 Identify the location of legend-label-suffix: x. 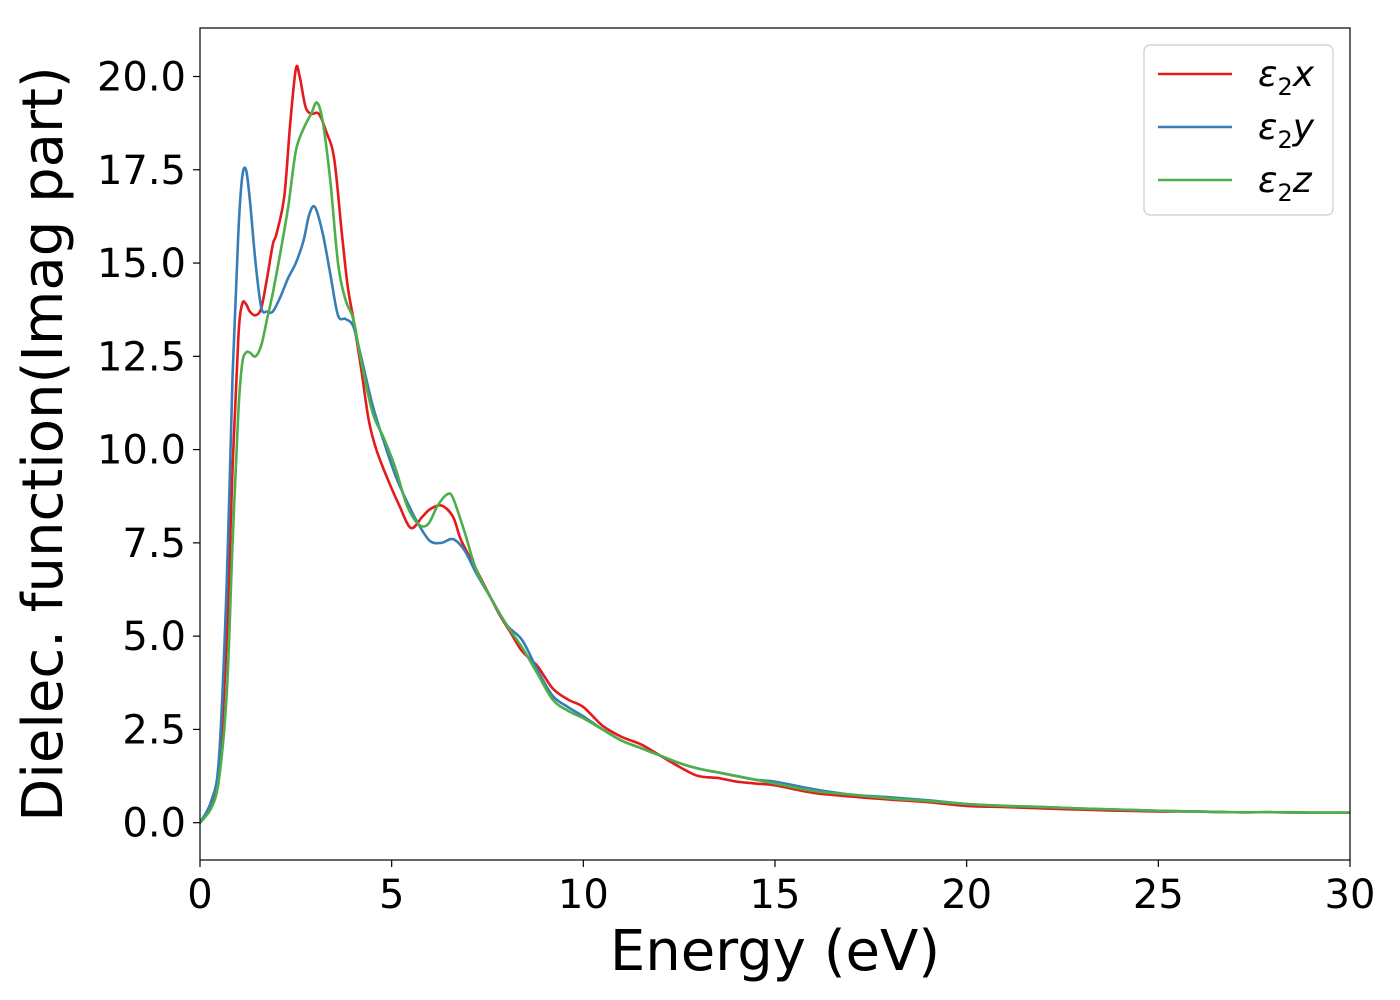
(1303, 74).